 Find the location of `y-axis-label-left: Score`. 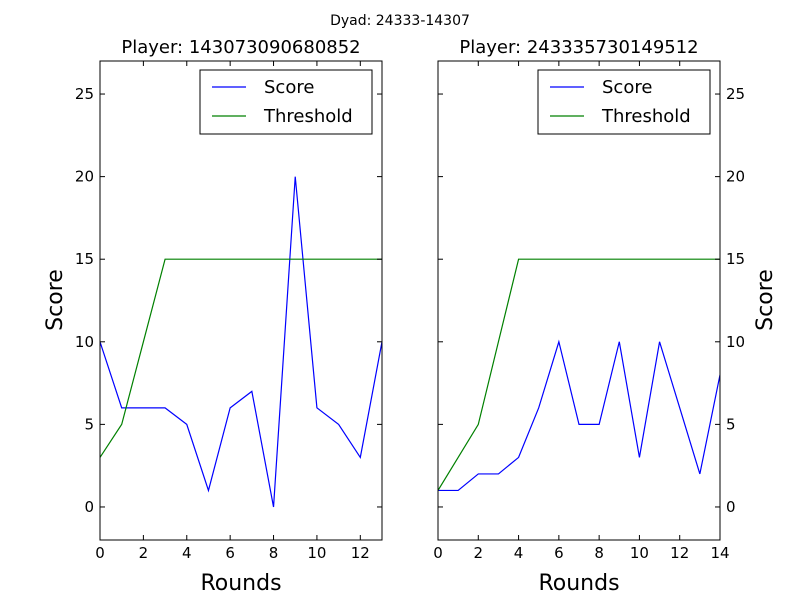

y-axis-label-left: Score is located at coordinates (55, 300).